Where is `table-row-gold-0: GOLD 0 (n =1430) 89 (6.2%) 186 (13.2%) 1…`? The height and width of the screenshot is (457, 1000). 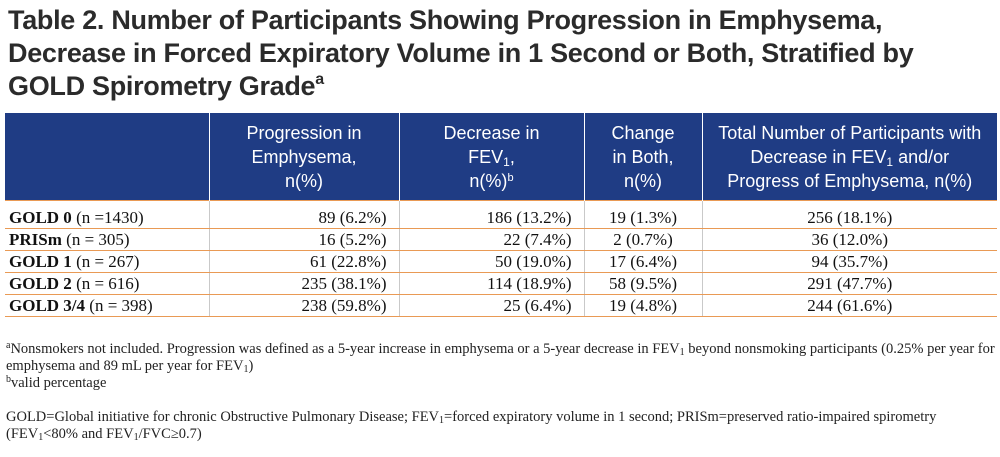 table-row-gold-0: GOLD 0 (n =1430) 89 (6.2%) 186 (13.2%) 1… is located at coordinates (501, 214).